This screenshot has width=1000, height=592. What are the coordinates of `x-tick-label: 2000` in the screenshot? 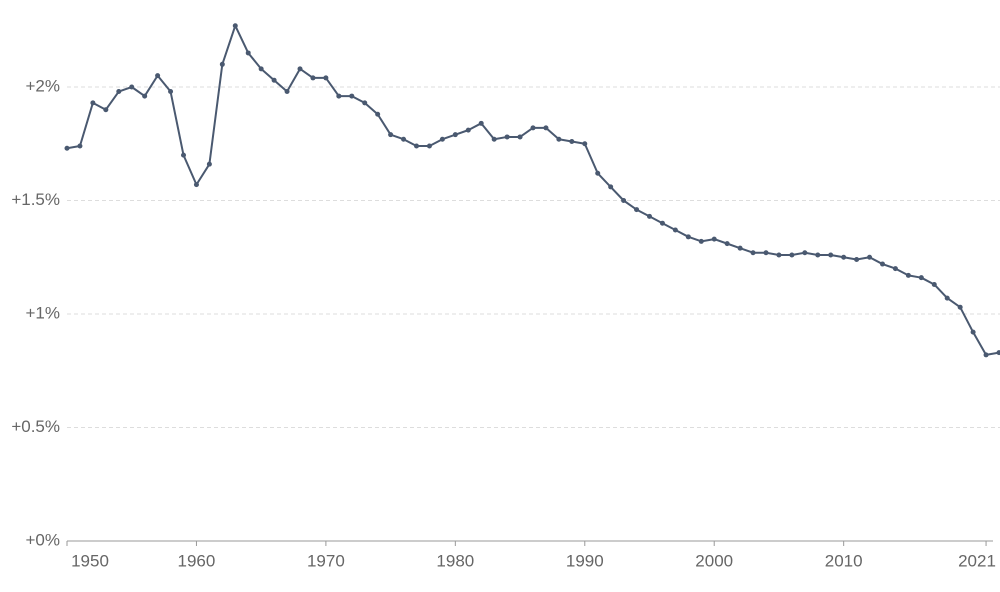 It's located at (714, 560).